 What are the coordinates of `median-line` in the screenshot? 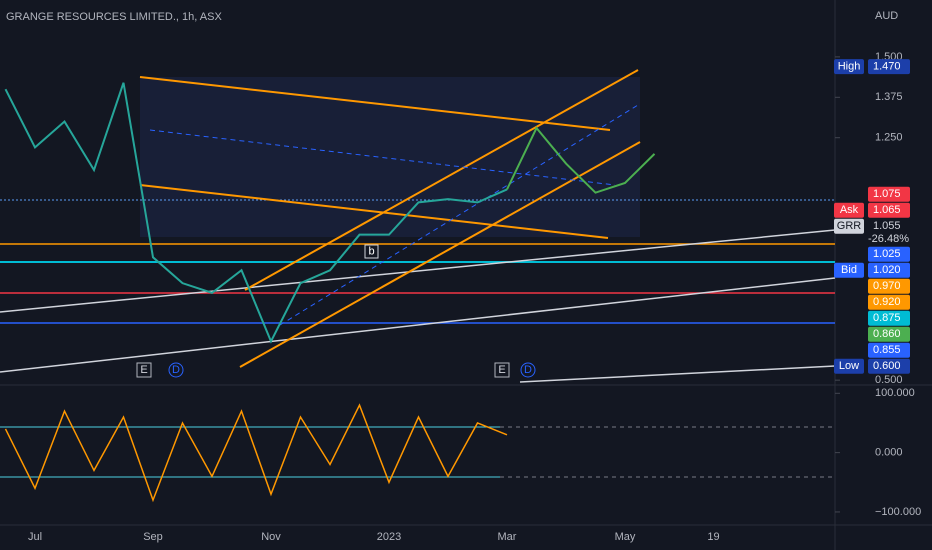 It's located at (382, 157).